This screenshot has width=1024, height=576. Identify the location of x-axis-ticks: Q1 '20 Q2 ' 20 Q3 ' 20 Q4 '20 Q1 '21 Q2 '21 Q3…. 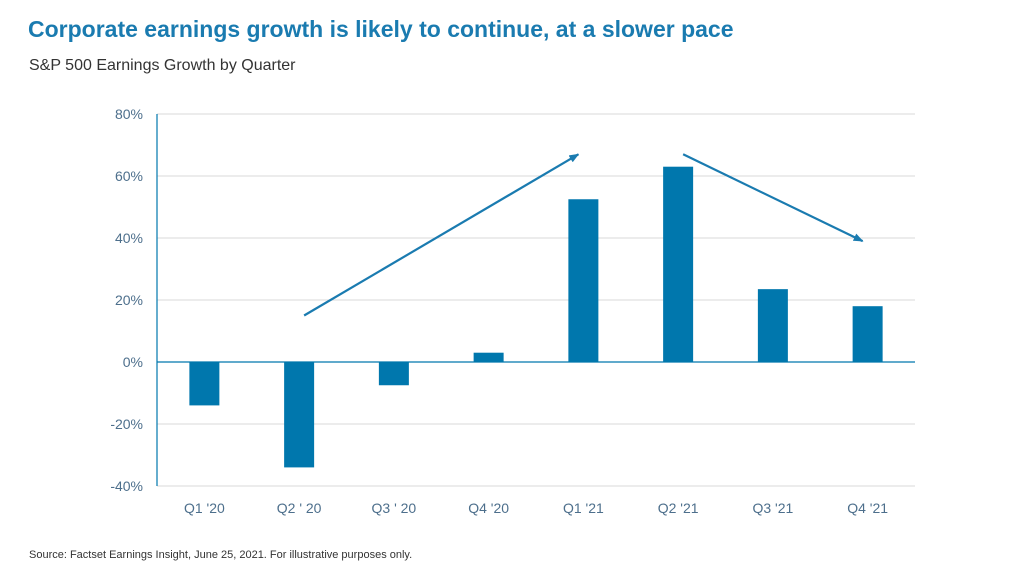
(536, 508).